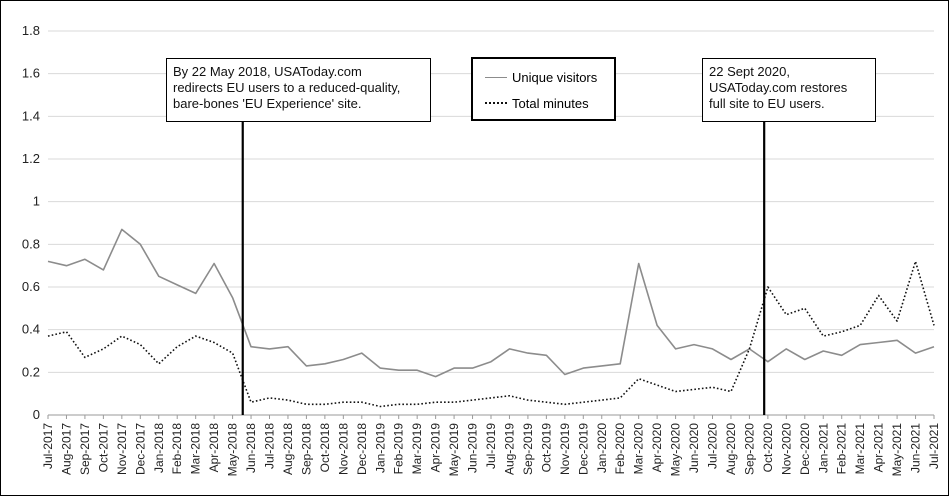  Describe the element at coordinates (436, 448) in the screenshot. I see `x-tick-label: Apr-2019` at that location.